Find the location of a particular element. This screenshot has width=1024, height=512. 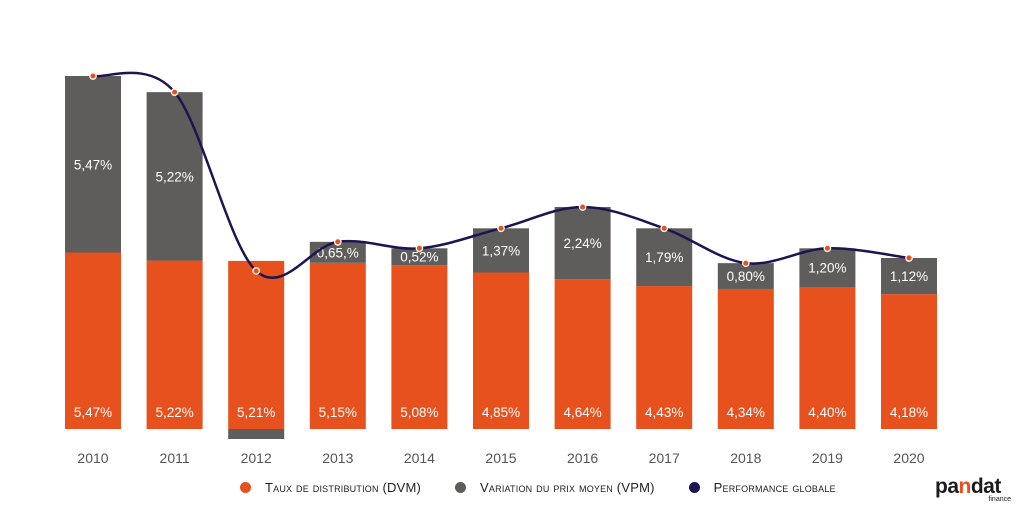

bar-dvm-2011 is located at coordinates (174, 344).